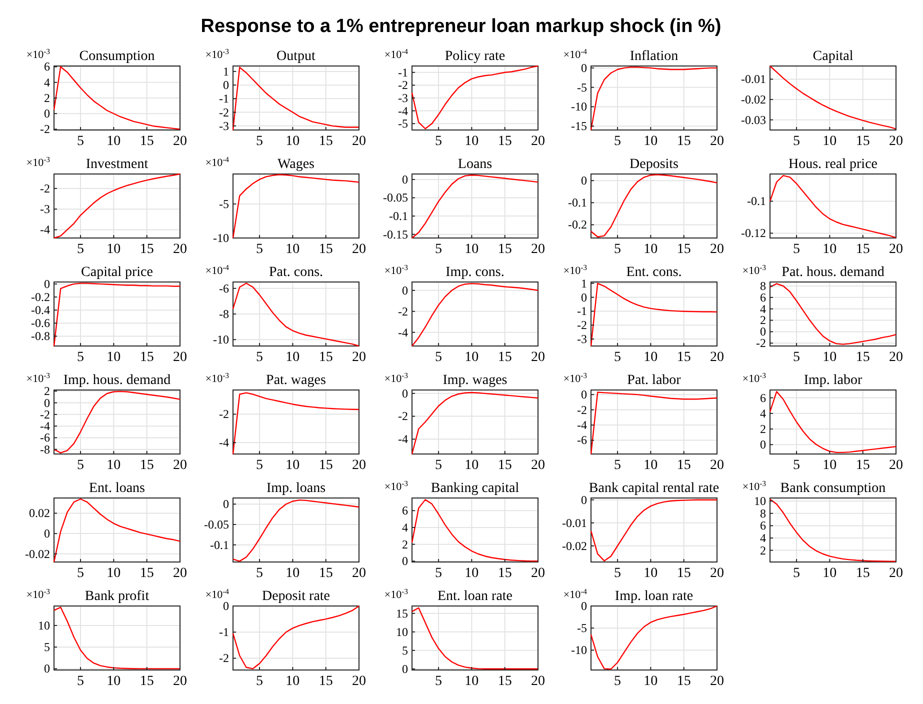  Describe the element at coordinates (40, 336) in the screenshot. I see `y-tick-label: -0.8` at that location.